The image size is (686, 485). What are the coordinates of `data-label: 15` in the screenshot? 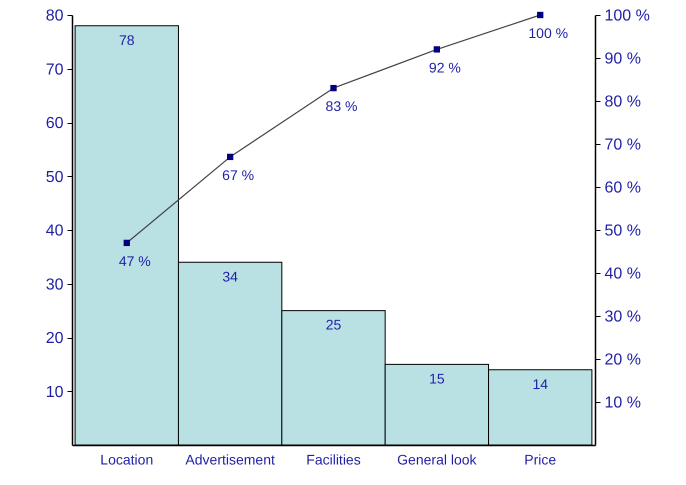 It's located at (437, 378).